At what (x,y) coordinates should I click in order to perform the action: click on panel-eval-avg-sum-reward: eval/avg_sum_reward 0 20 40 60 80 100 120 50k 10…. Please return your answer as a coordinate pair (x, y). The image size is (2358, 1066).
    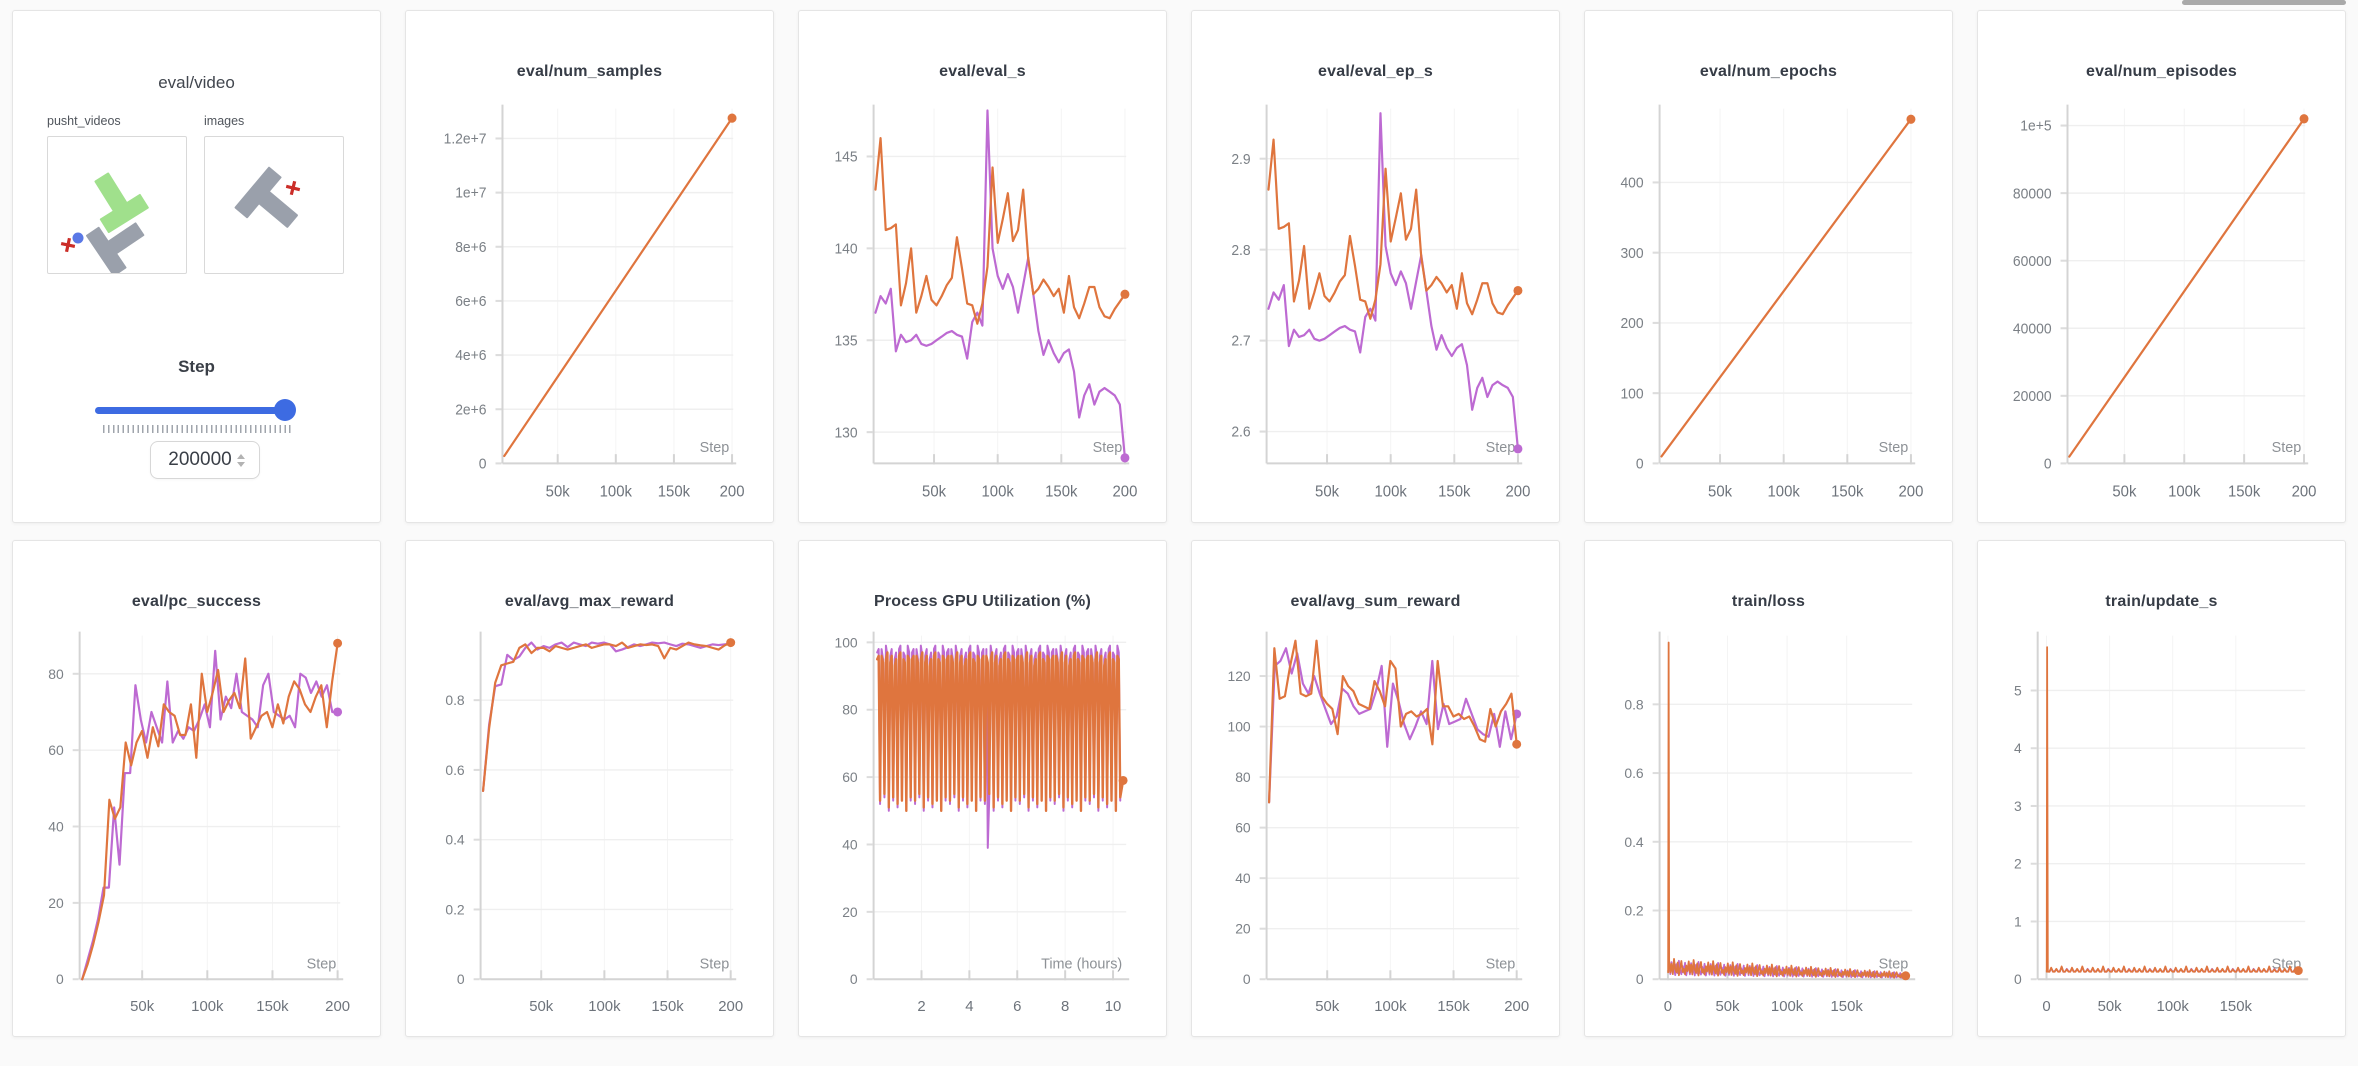
    Looking at the image, I should click on (1375, 788).